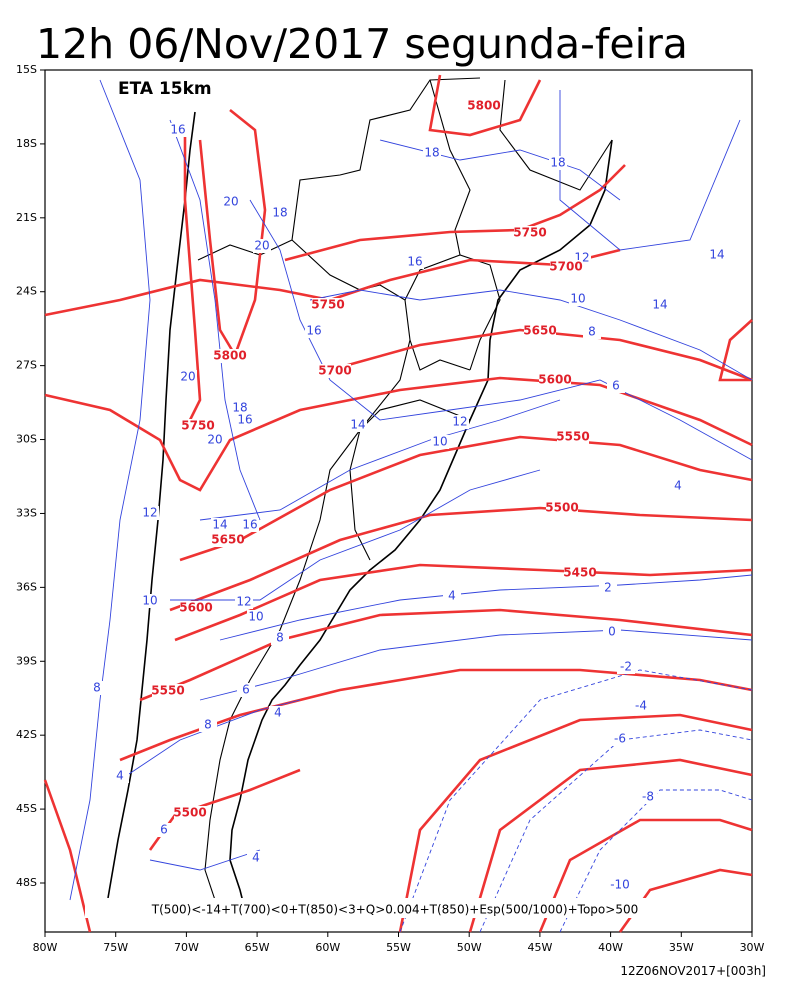 The width and height of the screenshot is (800, 1000). Describe the element at coordinates (693, 971) in the screenshot. I see `footer: 12Z06NOV2017+[003h]` at that location.